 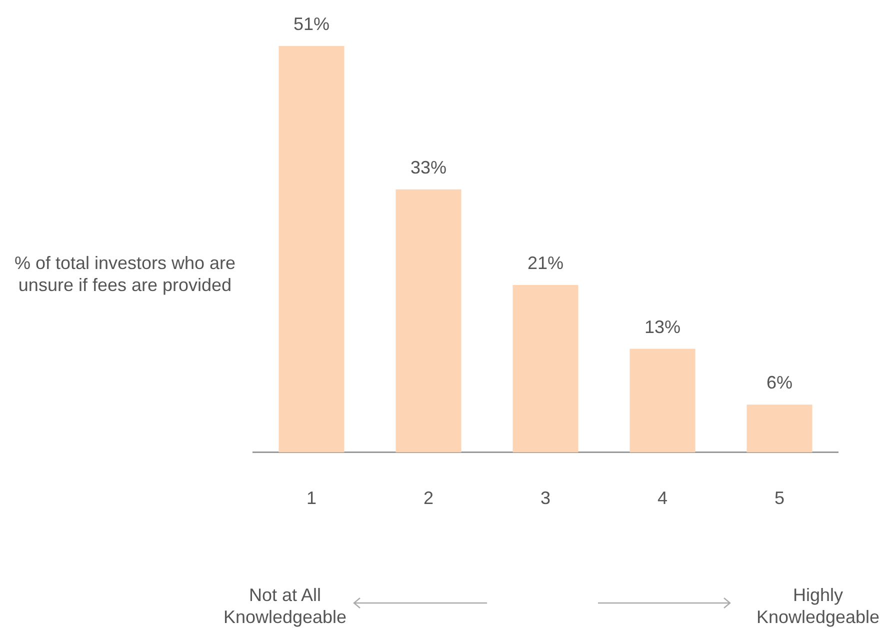 What do you see at coordinates (428, 498) in the screenshot?
I see `x-tick-label: 2` at bounding box center [428, 498].